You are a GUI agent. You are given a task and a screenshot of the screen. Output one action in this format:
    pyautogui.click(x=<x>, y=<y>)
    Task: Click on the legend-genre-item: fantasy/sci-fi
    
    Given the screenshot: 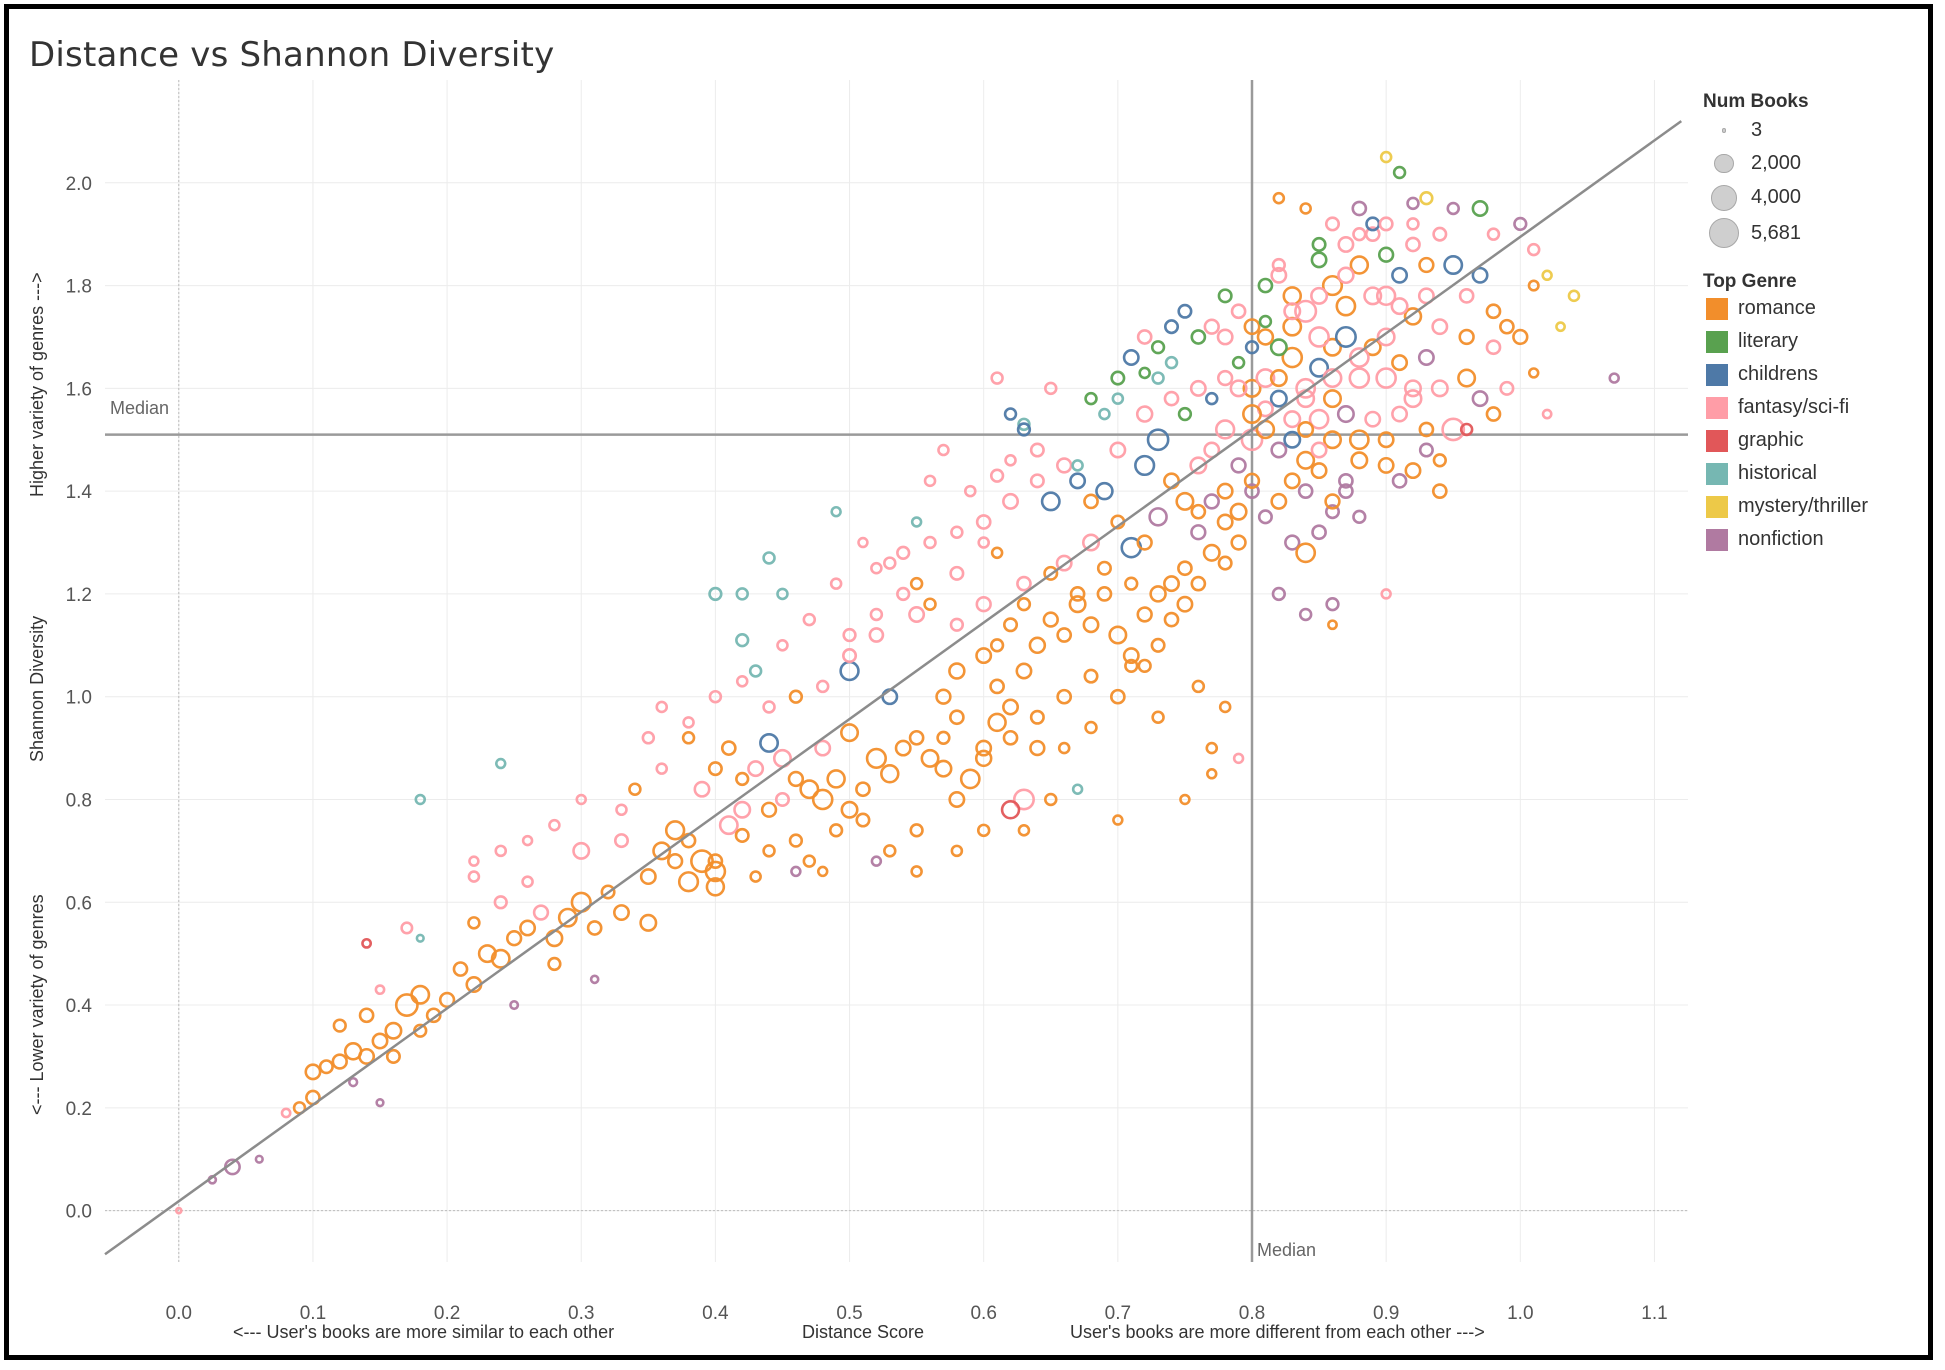 What is the action you would take?
    pyautogui.click(x=1777, y=407)
    